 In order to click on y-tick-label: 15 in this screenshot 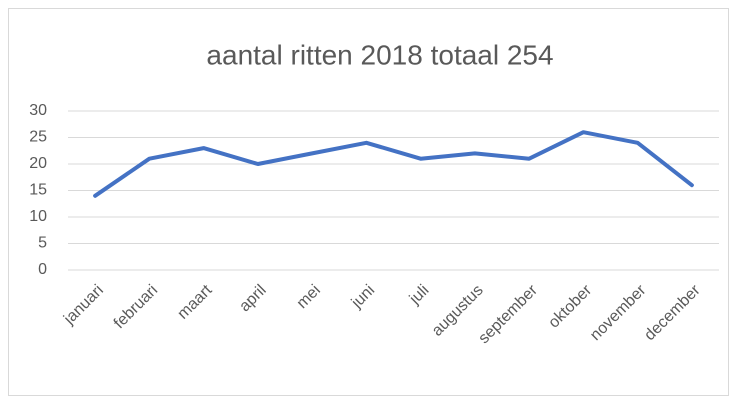, I will do `click(38, 190)`.